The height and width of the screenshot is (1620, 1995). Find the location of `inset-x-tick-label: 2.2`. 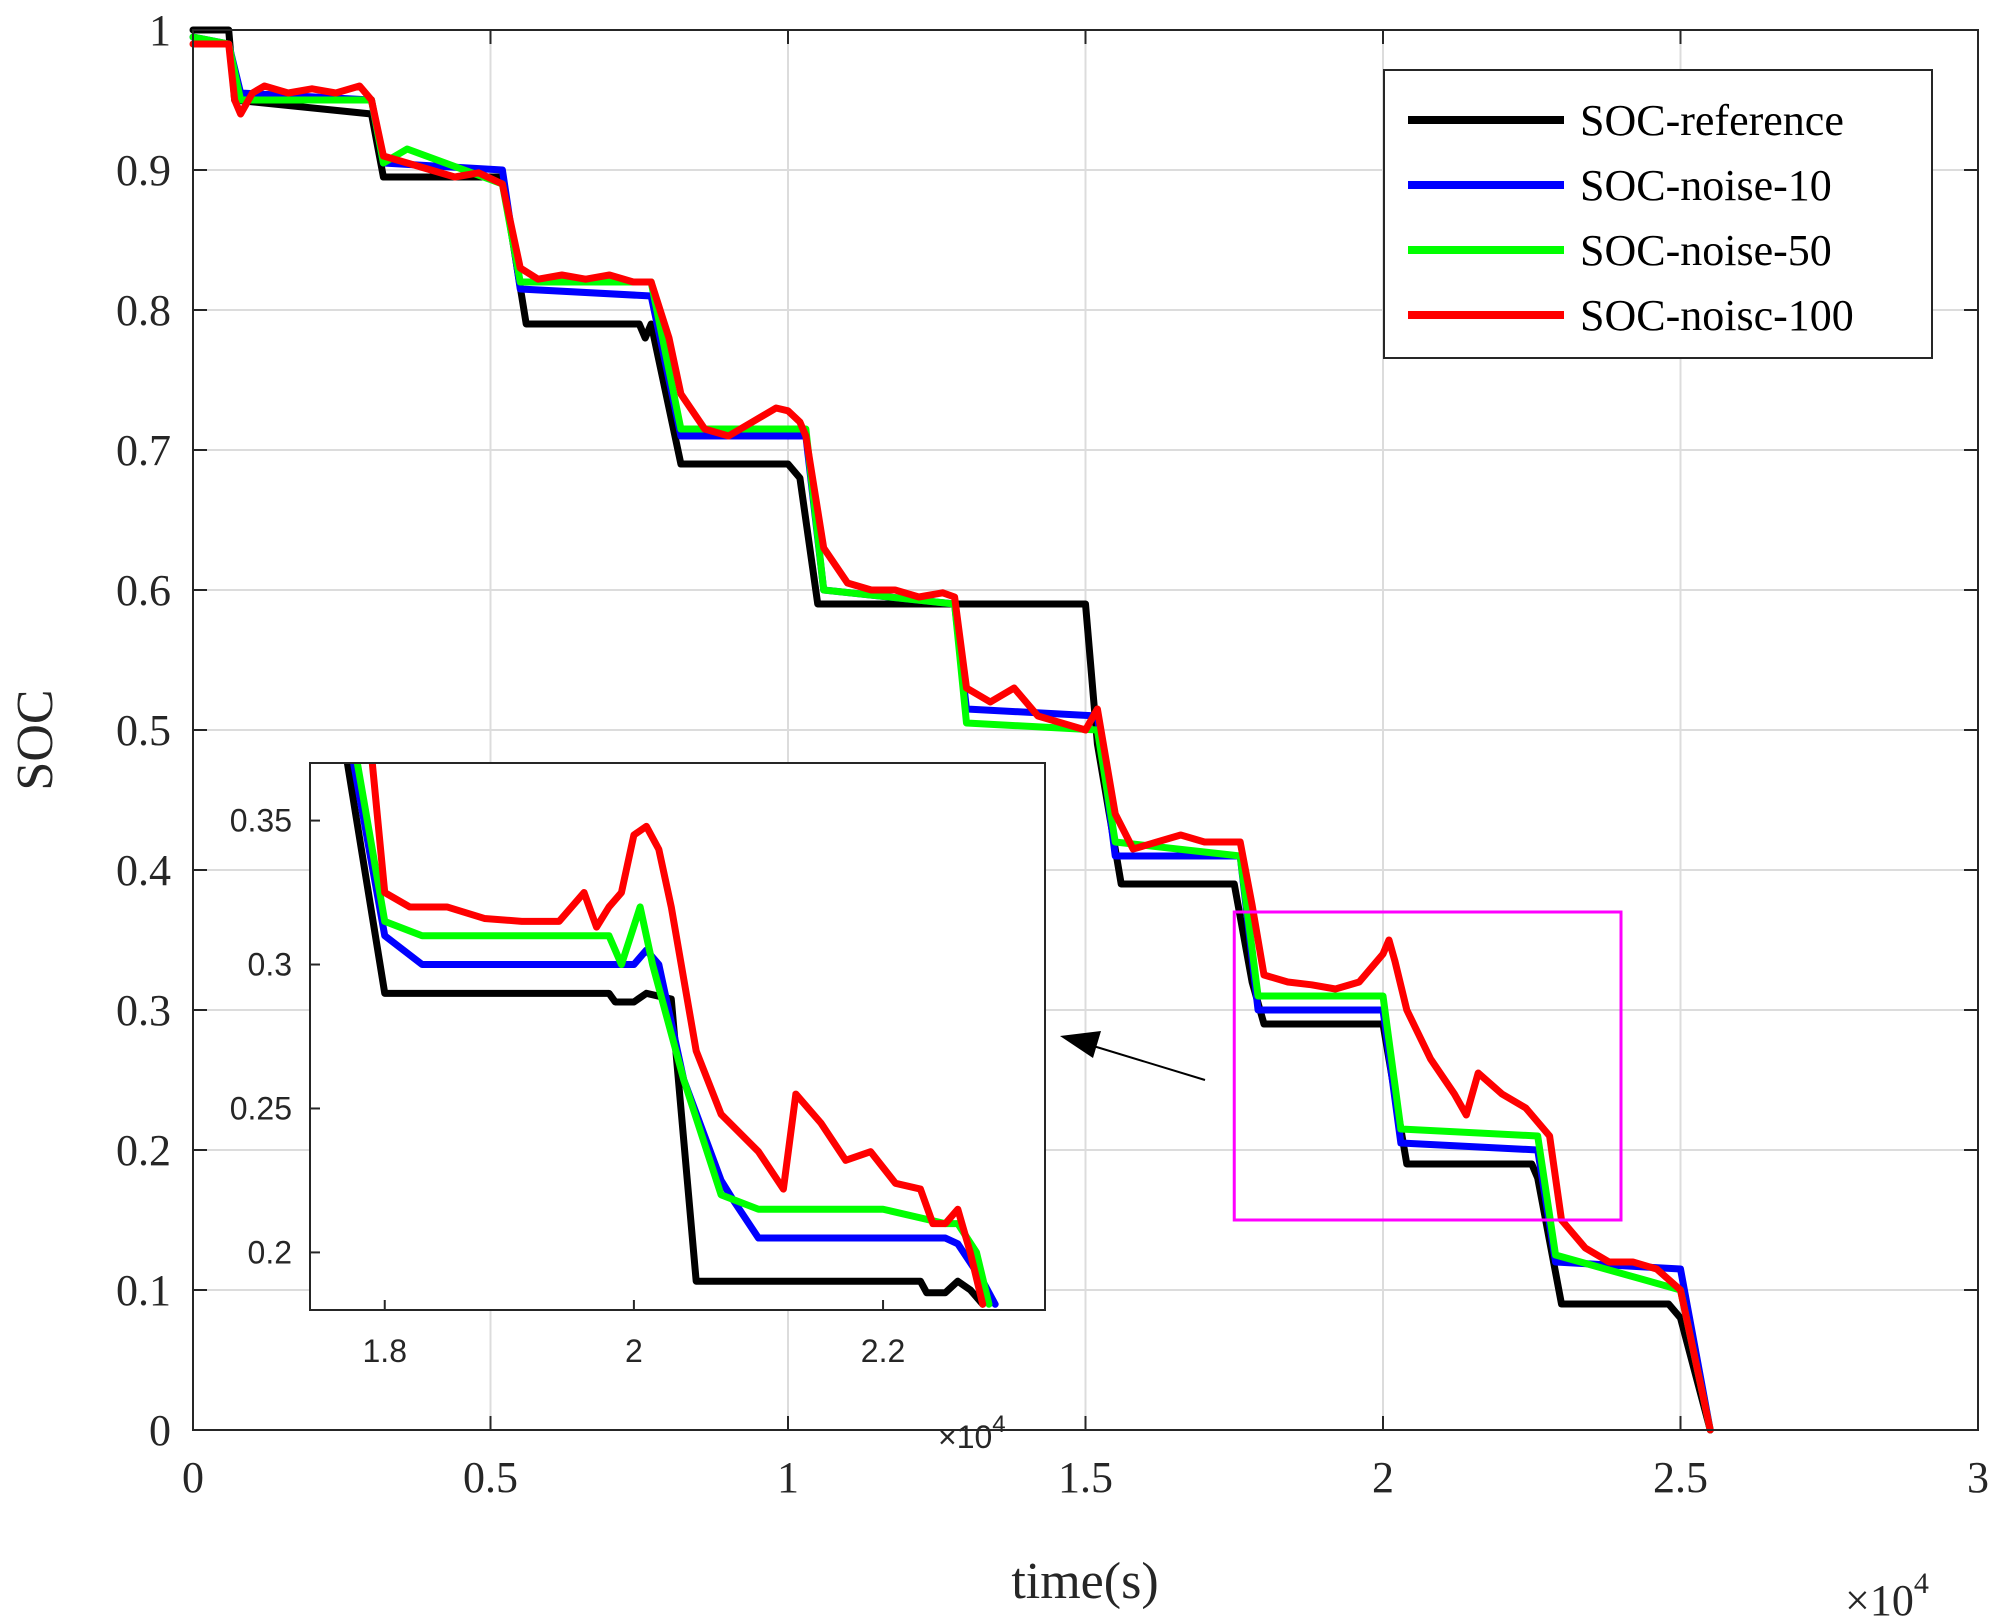

inset-x-tick-label: 2.2 is located at coordinates (883, 1351).